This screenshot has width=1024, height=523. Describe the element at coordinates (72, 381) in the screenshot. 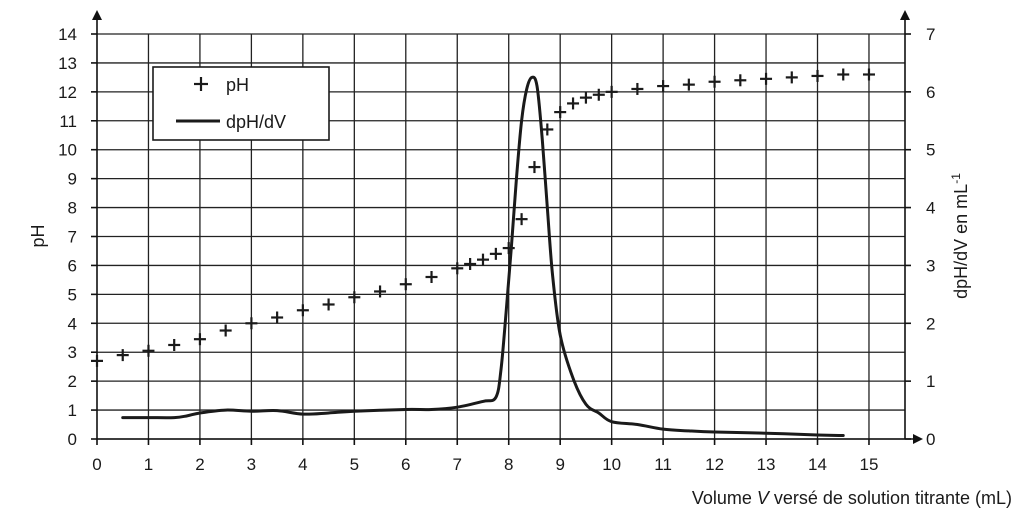

I see `y-left-tick-label: 2` at that location.